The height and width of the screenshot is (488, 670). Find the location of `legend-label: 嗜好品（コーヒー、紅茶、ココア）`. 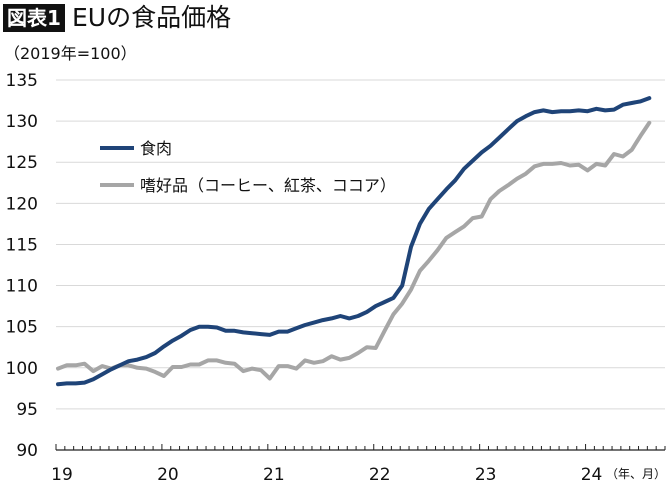

legend-label: 嗜好品（コーヒー、紅茶、ココア） is located at coordinates (268, 185).